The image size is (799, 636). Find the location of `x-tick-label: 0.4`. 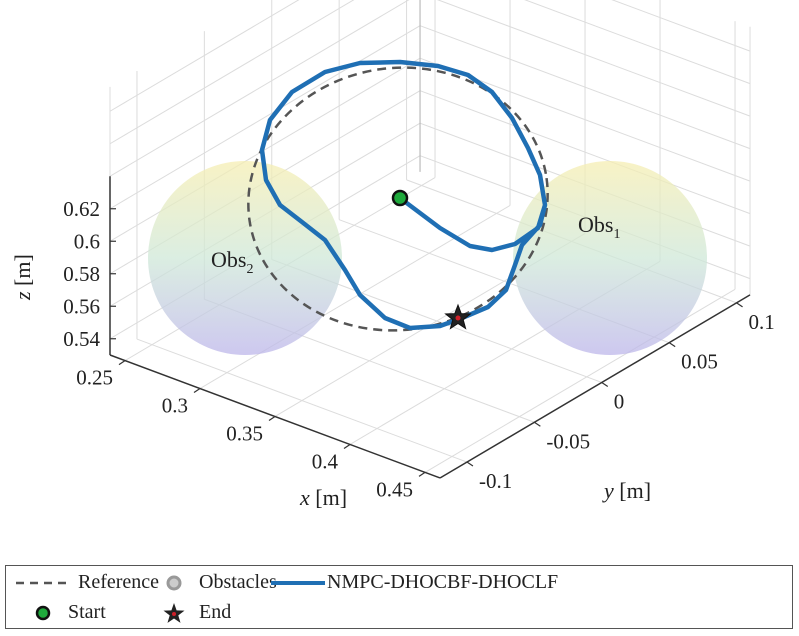

x-tick-label: 0.4 is located at coordinates (325, 461).